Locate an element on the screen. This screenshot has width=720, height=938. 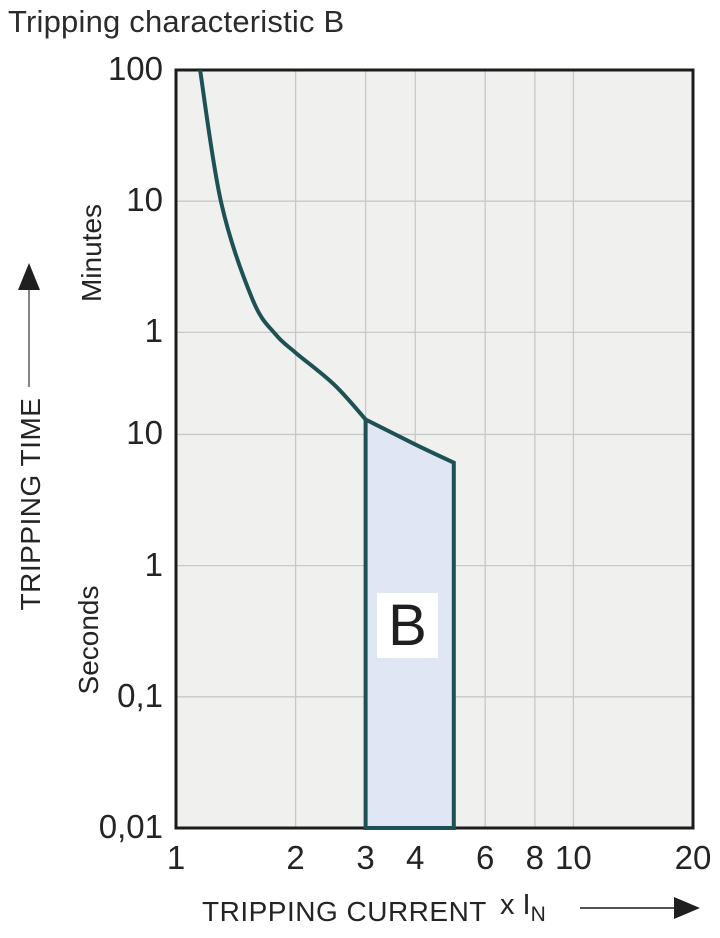
y-axis-unit-minutes: Minutes is located at coordinates (91, 253).